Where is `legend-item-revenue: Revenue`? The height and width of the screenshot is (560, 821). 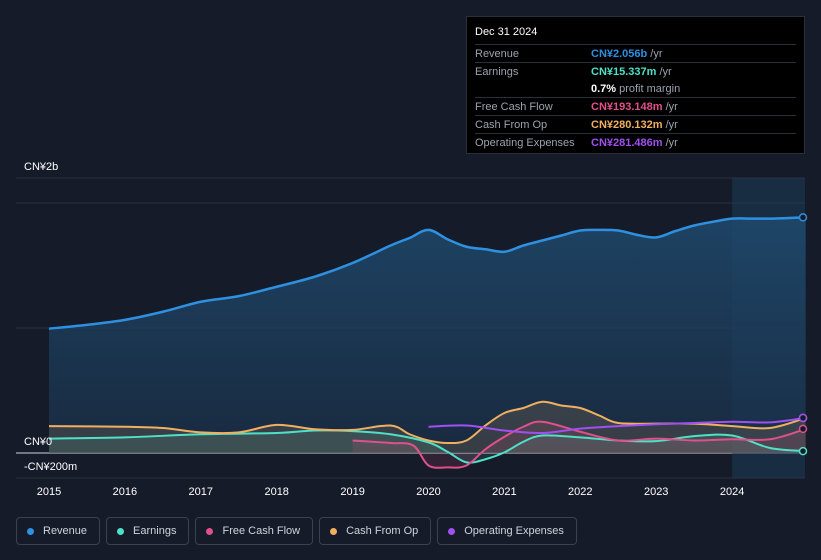
legend-item-revenue: Revenue is located at coordinates (58, 531).